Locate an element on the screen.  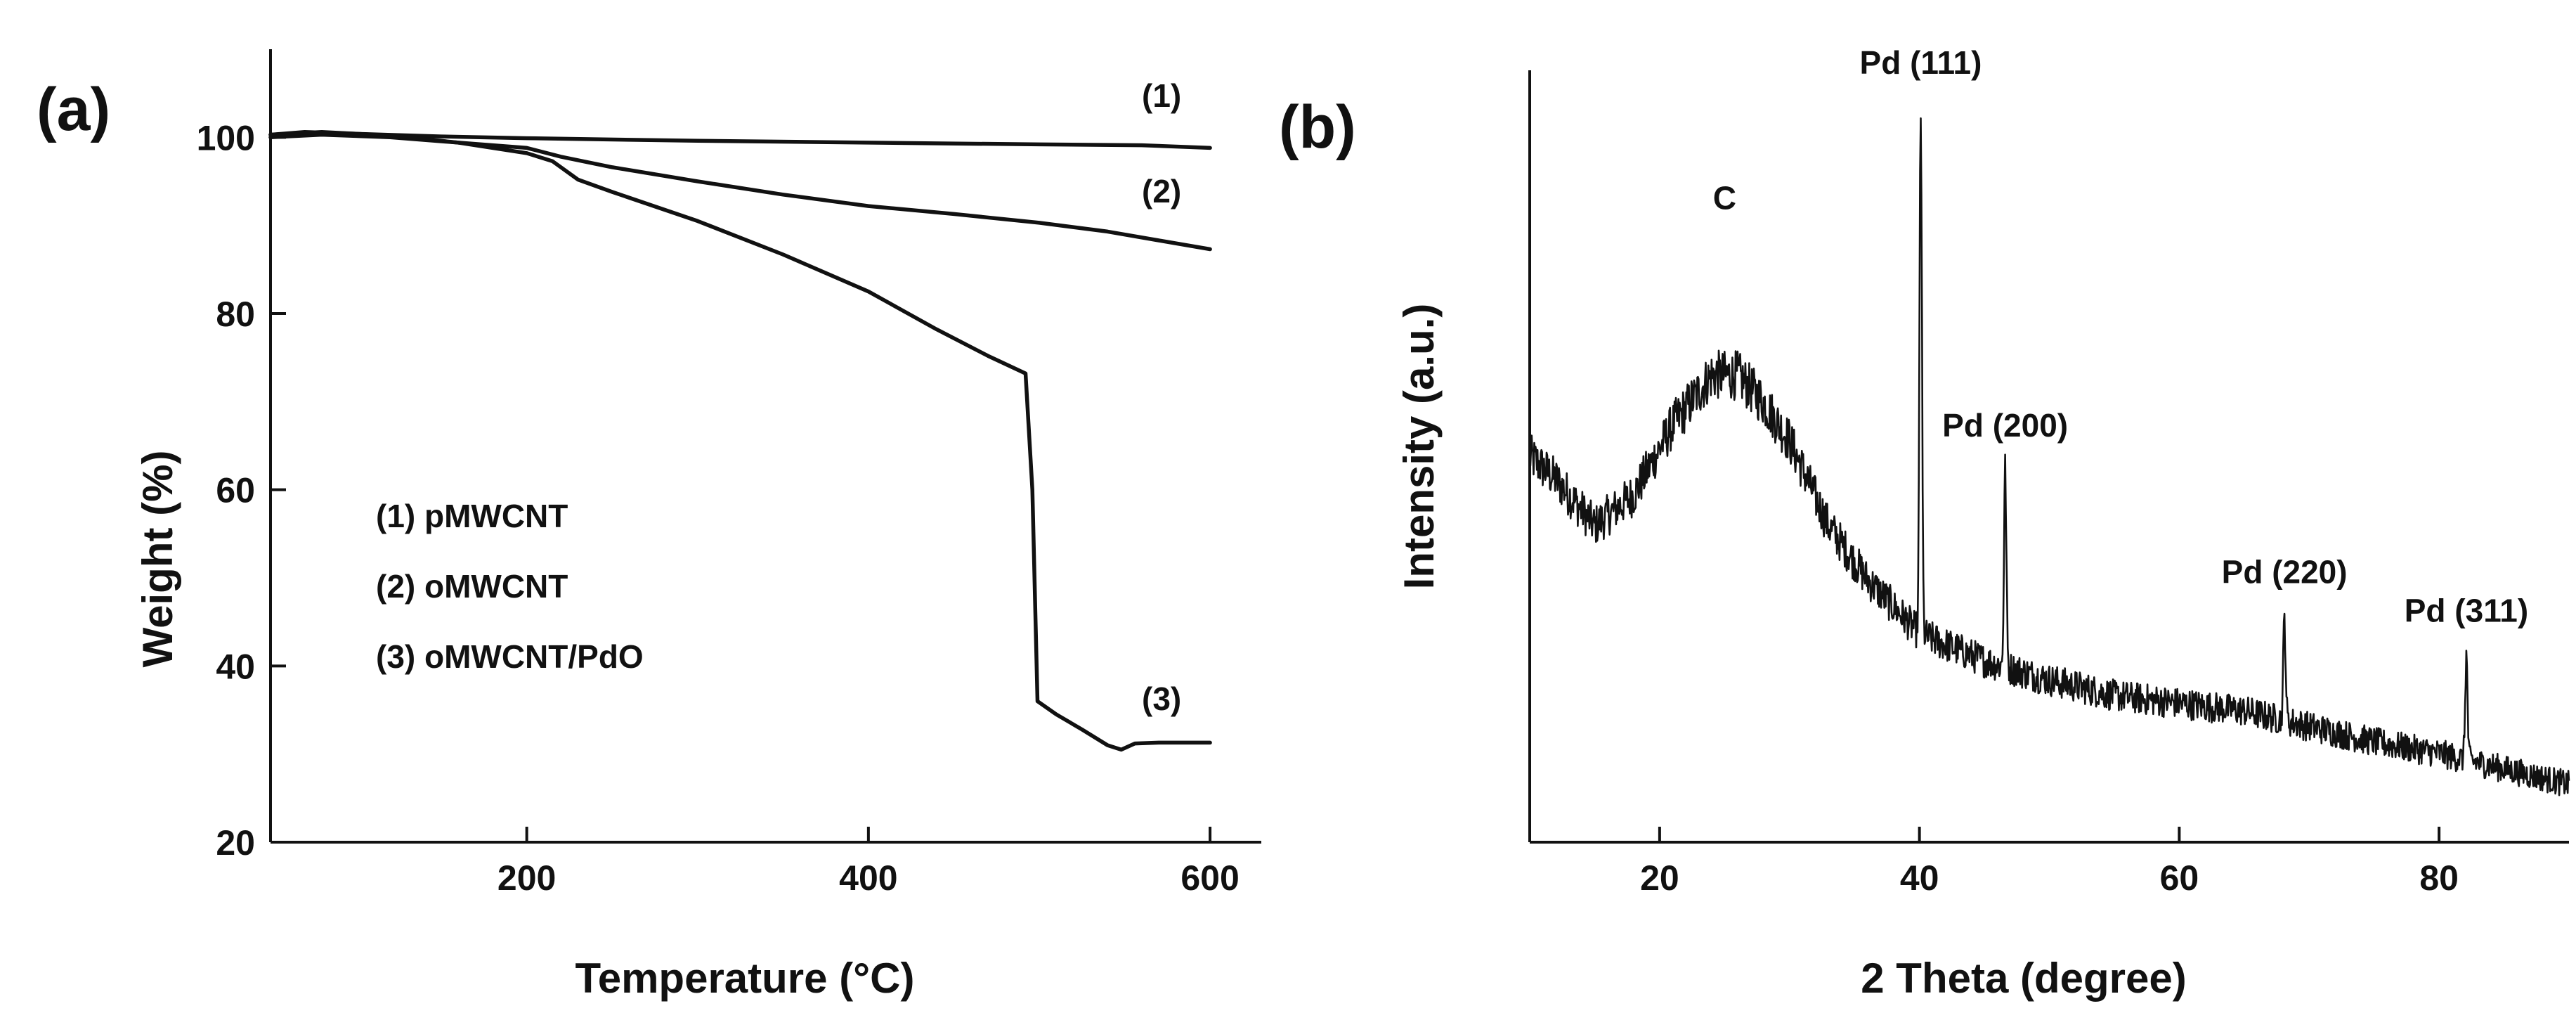
panel-a-x-axis-title: Temperature (°C) is located at coordinates (745, 978).